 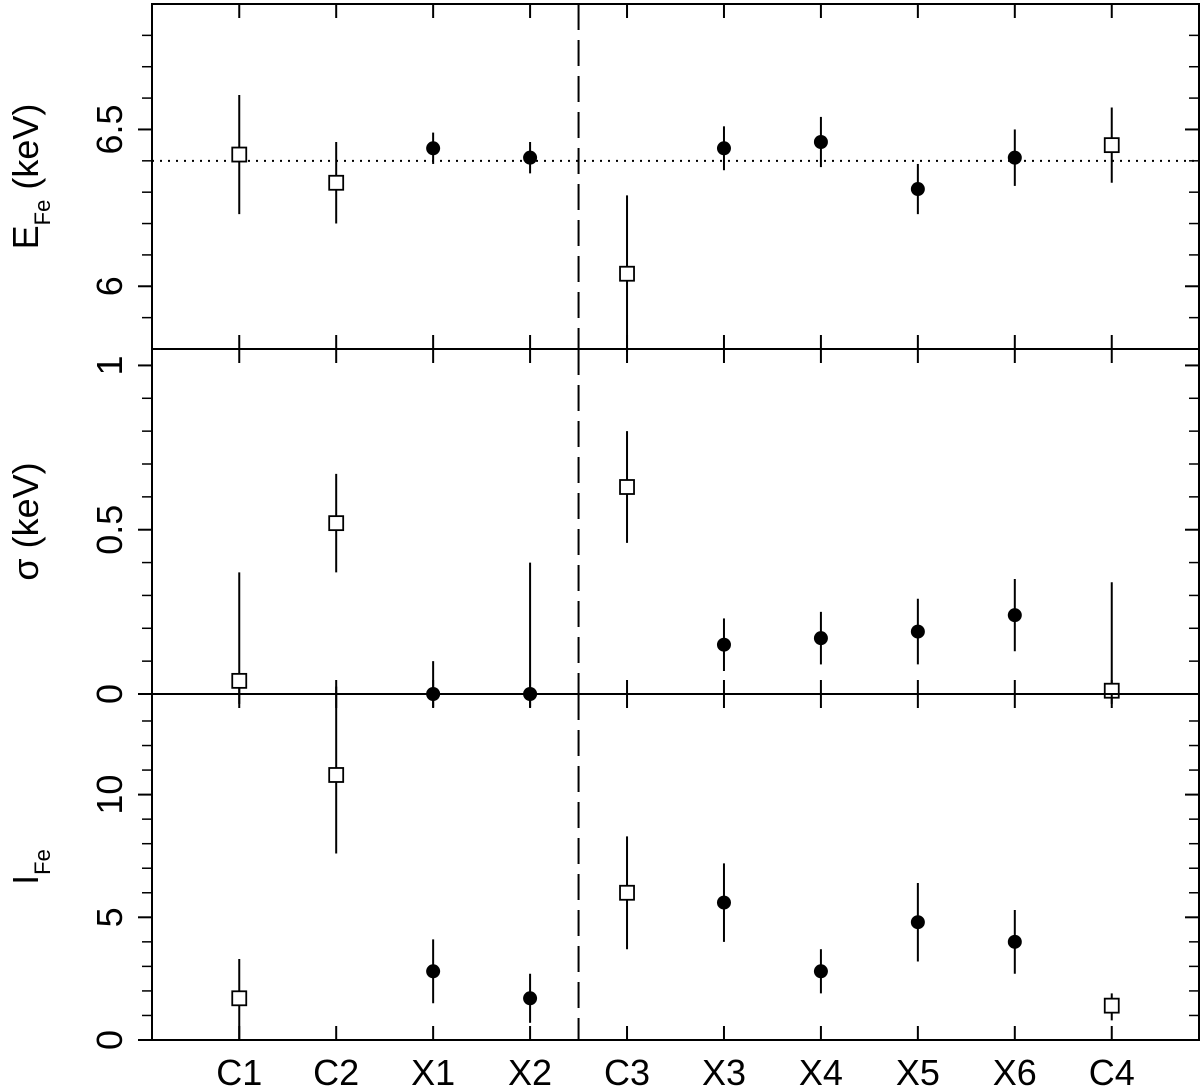 What do you see at coordinates (1112, 1069) in the screenshot?
I see `x-tick-label: C4` at bounding box center [1112, 1069].